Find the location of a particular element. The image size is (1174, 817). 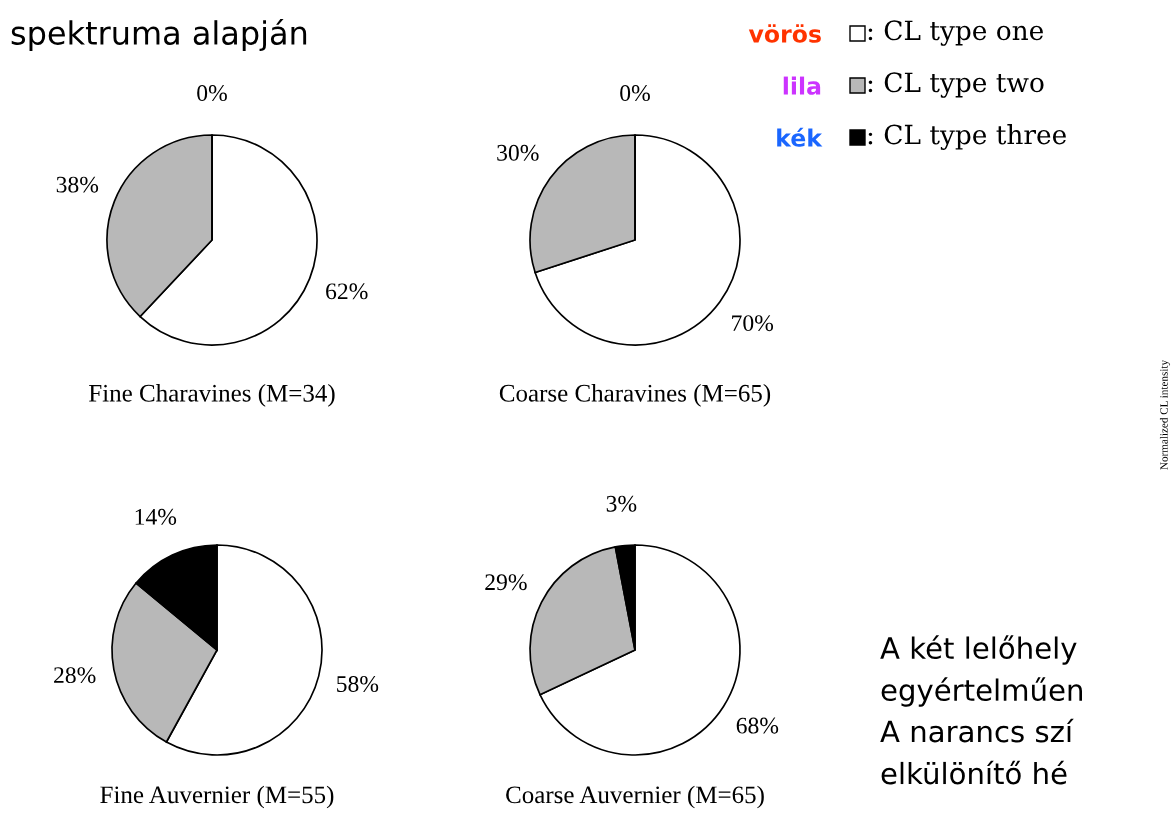

data-label: 38% is located at coordinates (77, 184).